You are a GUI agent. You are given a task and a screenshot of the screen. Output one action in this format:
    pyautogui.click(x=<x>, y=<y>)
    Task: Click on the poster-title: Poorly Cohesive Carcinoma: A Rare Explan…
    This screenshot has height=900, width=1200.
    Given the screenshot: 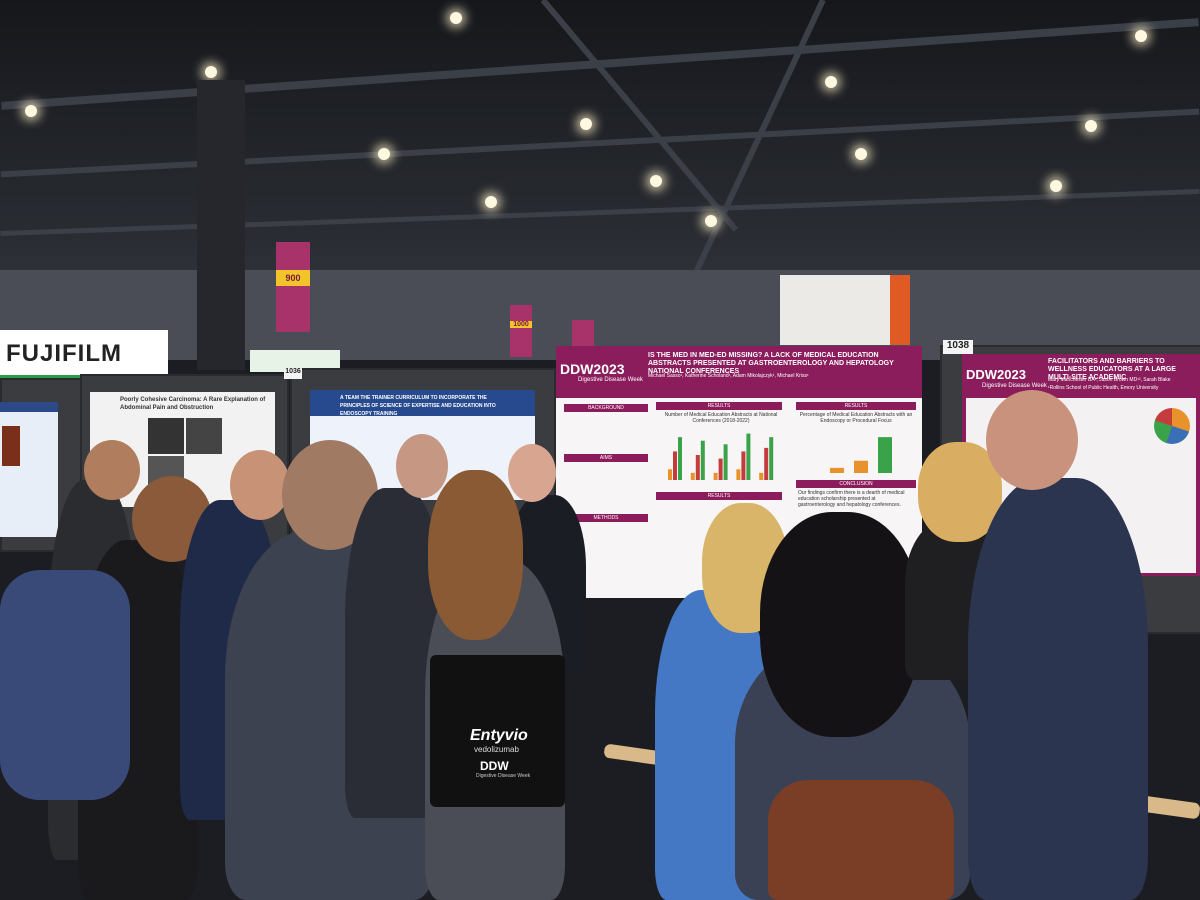 What is the action you would take?
    pyautogui.click(x=193, y=404)
    